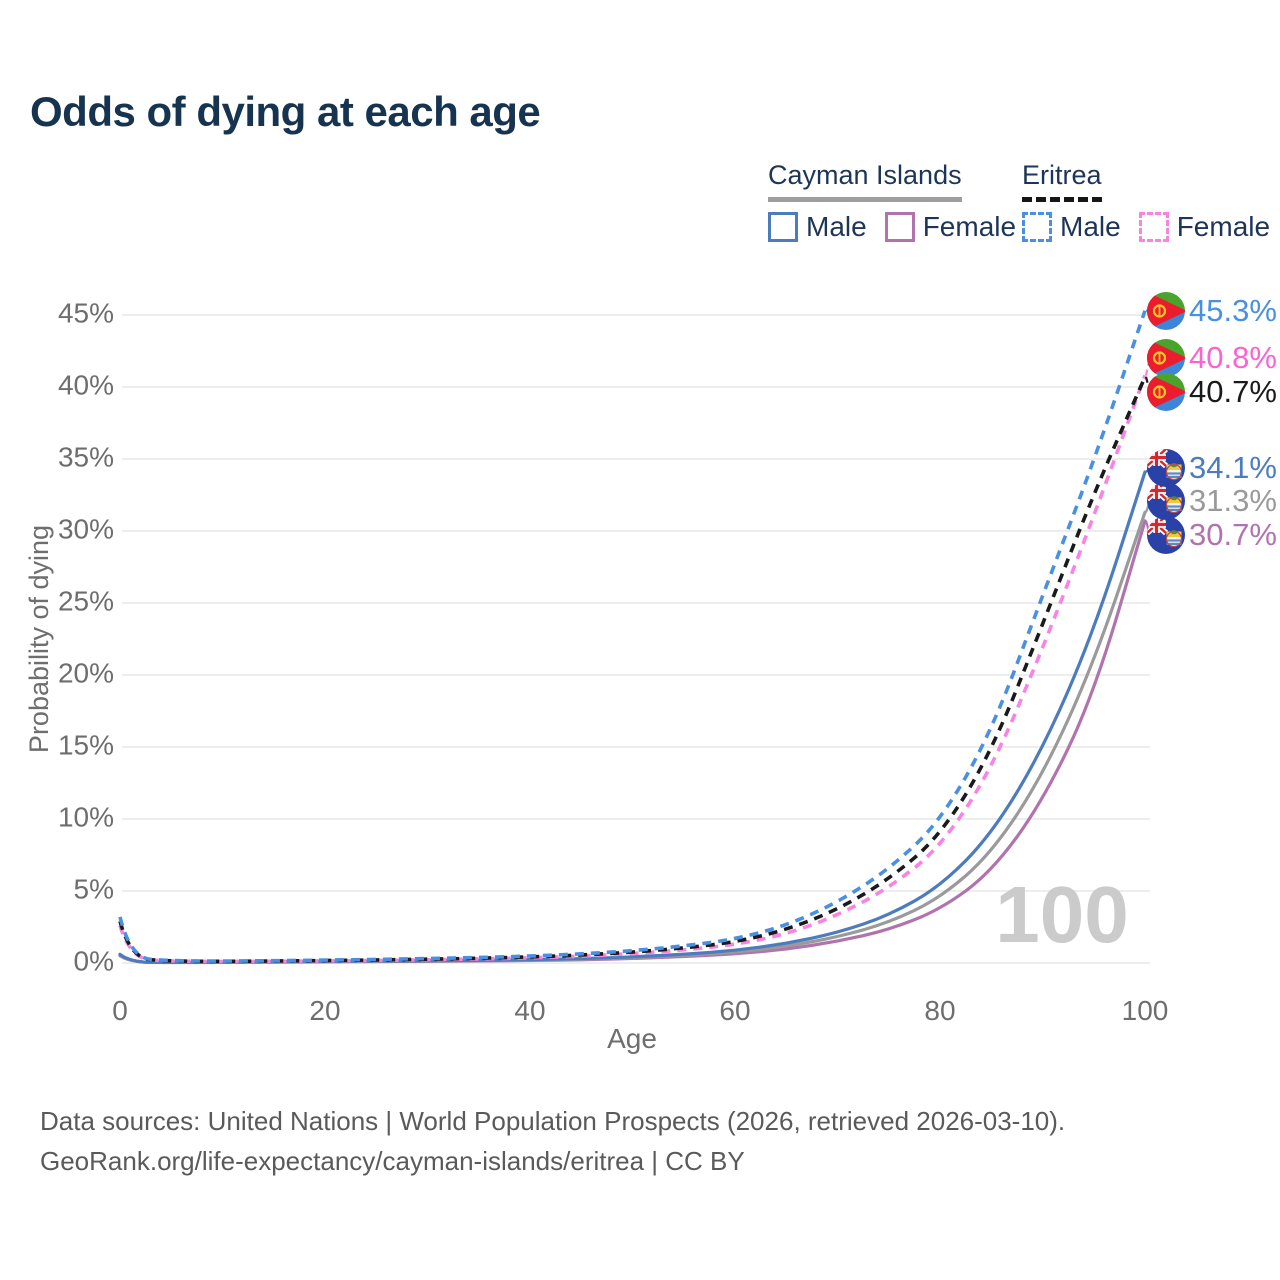  I want to click on y-tick-label: 5%, so click(94, 888).